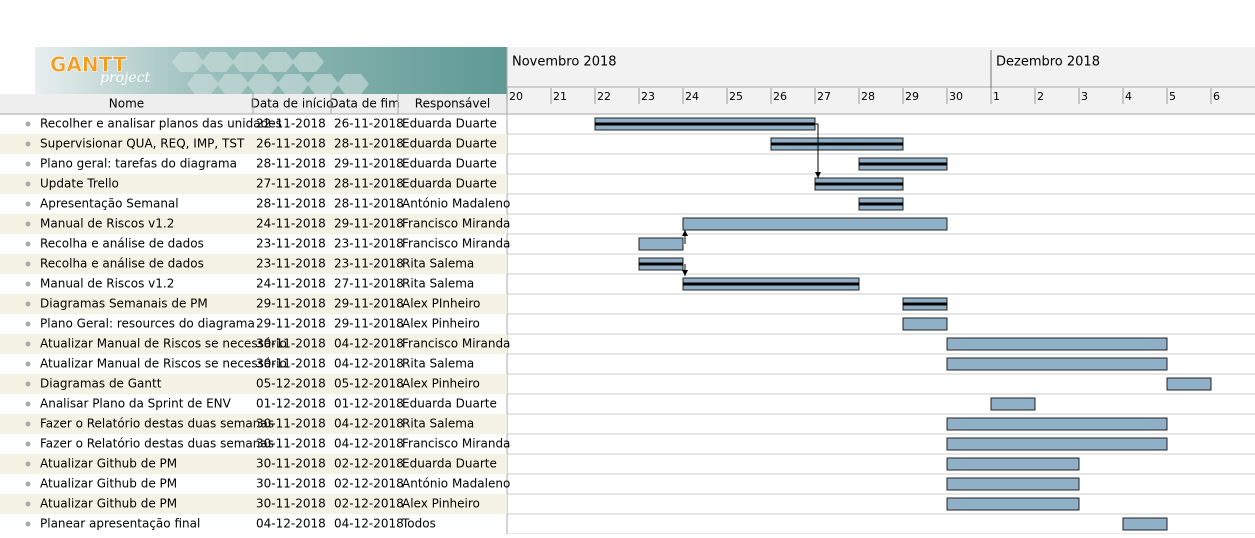 The image size is (1255, 538). What do you see at coordinates (369, 244) in the screenshot?
I see `task-end: 23-11-2018` at bounding box center [369, 244].